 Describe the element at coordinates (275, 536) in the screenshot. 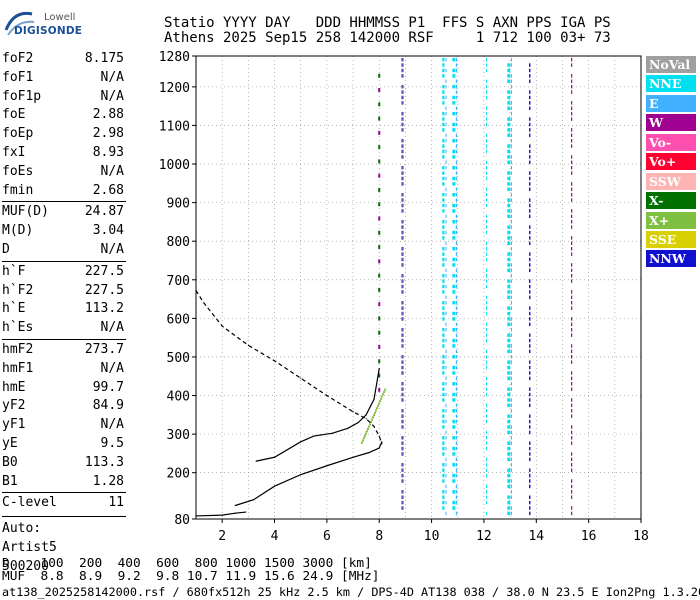

I see `x-tick-label: 4` at that location.